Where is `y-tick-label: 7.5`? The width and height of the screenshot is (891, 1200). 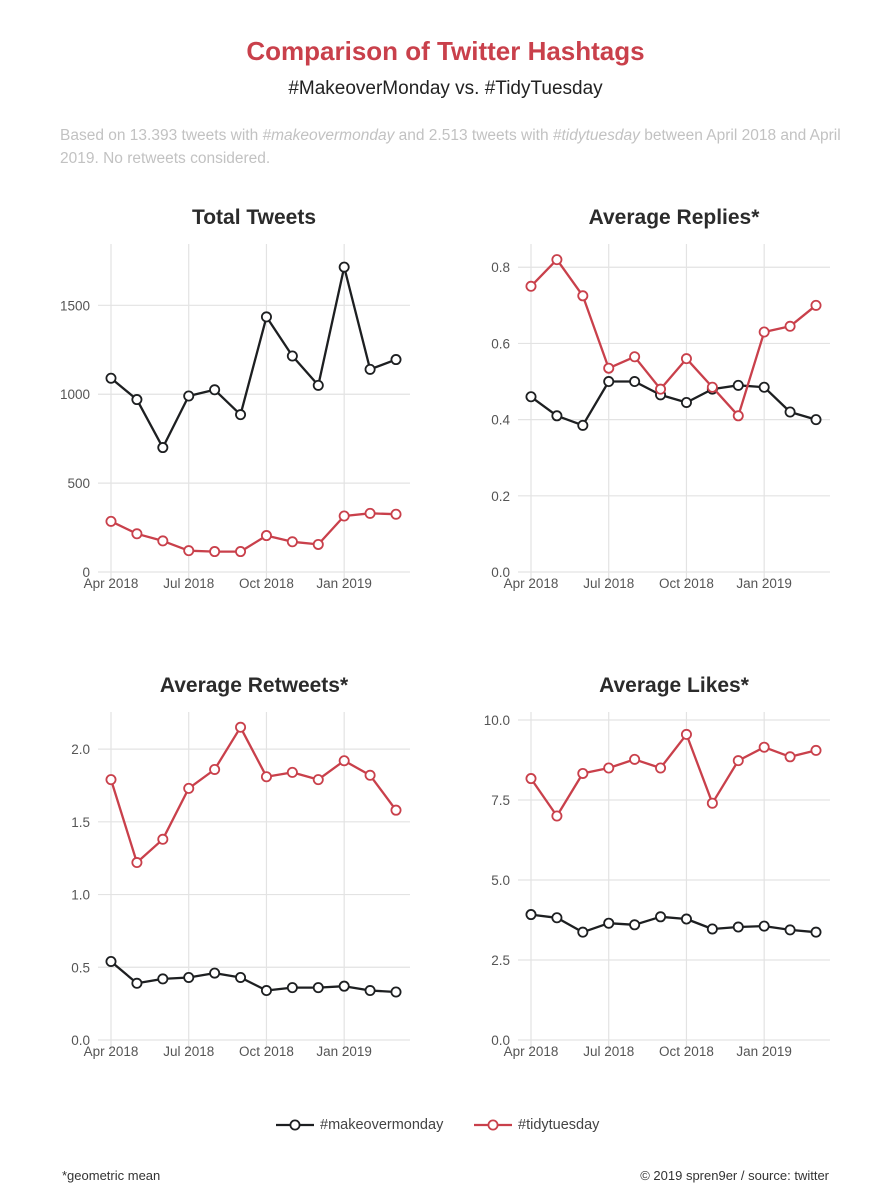
y-tick-label: 7.5 is located at coordinates (500, 800).